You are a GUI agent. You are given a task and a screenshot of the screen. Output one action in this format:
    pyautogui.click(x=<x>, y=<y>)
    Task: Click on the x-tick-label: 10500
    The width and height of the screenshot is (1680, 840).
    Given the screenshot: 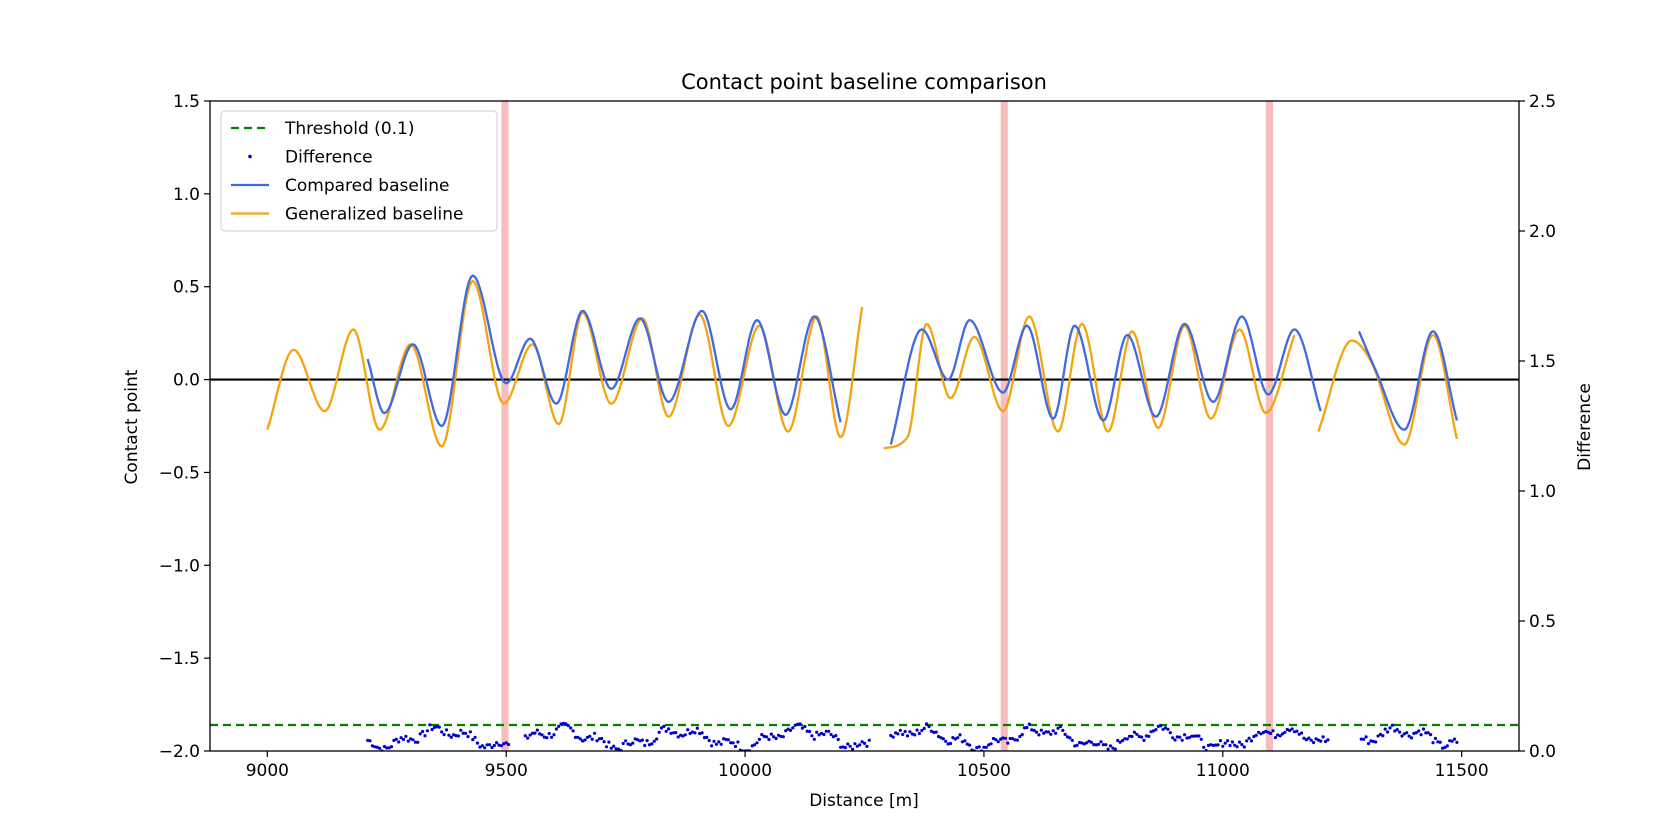 What is the action you would take?
    pyautogui.click(x=984, y=771)
    